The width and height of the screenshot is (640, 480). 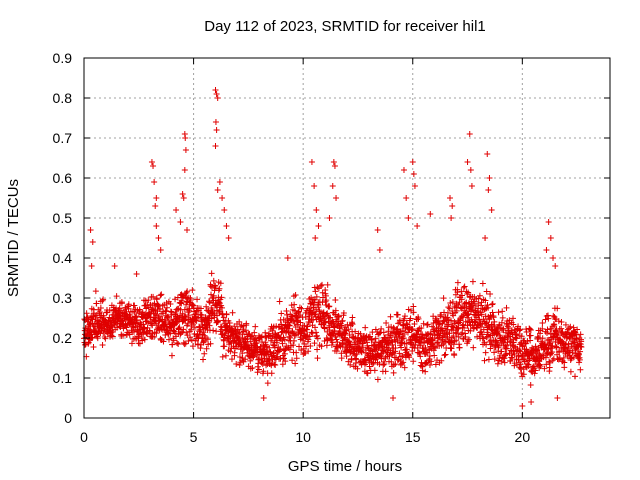 What do you see at coordinates (63, 178) in the screenshot?
I see `y-tick-label: 0.6` at bounding box center [63, 178].